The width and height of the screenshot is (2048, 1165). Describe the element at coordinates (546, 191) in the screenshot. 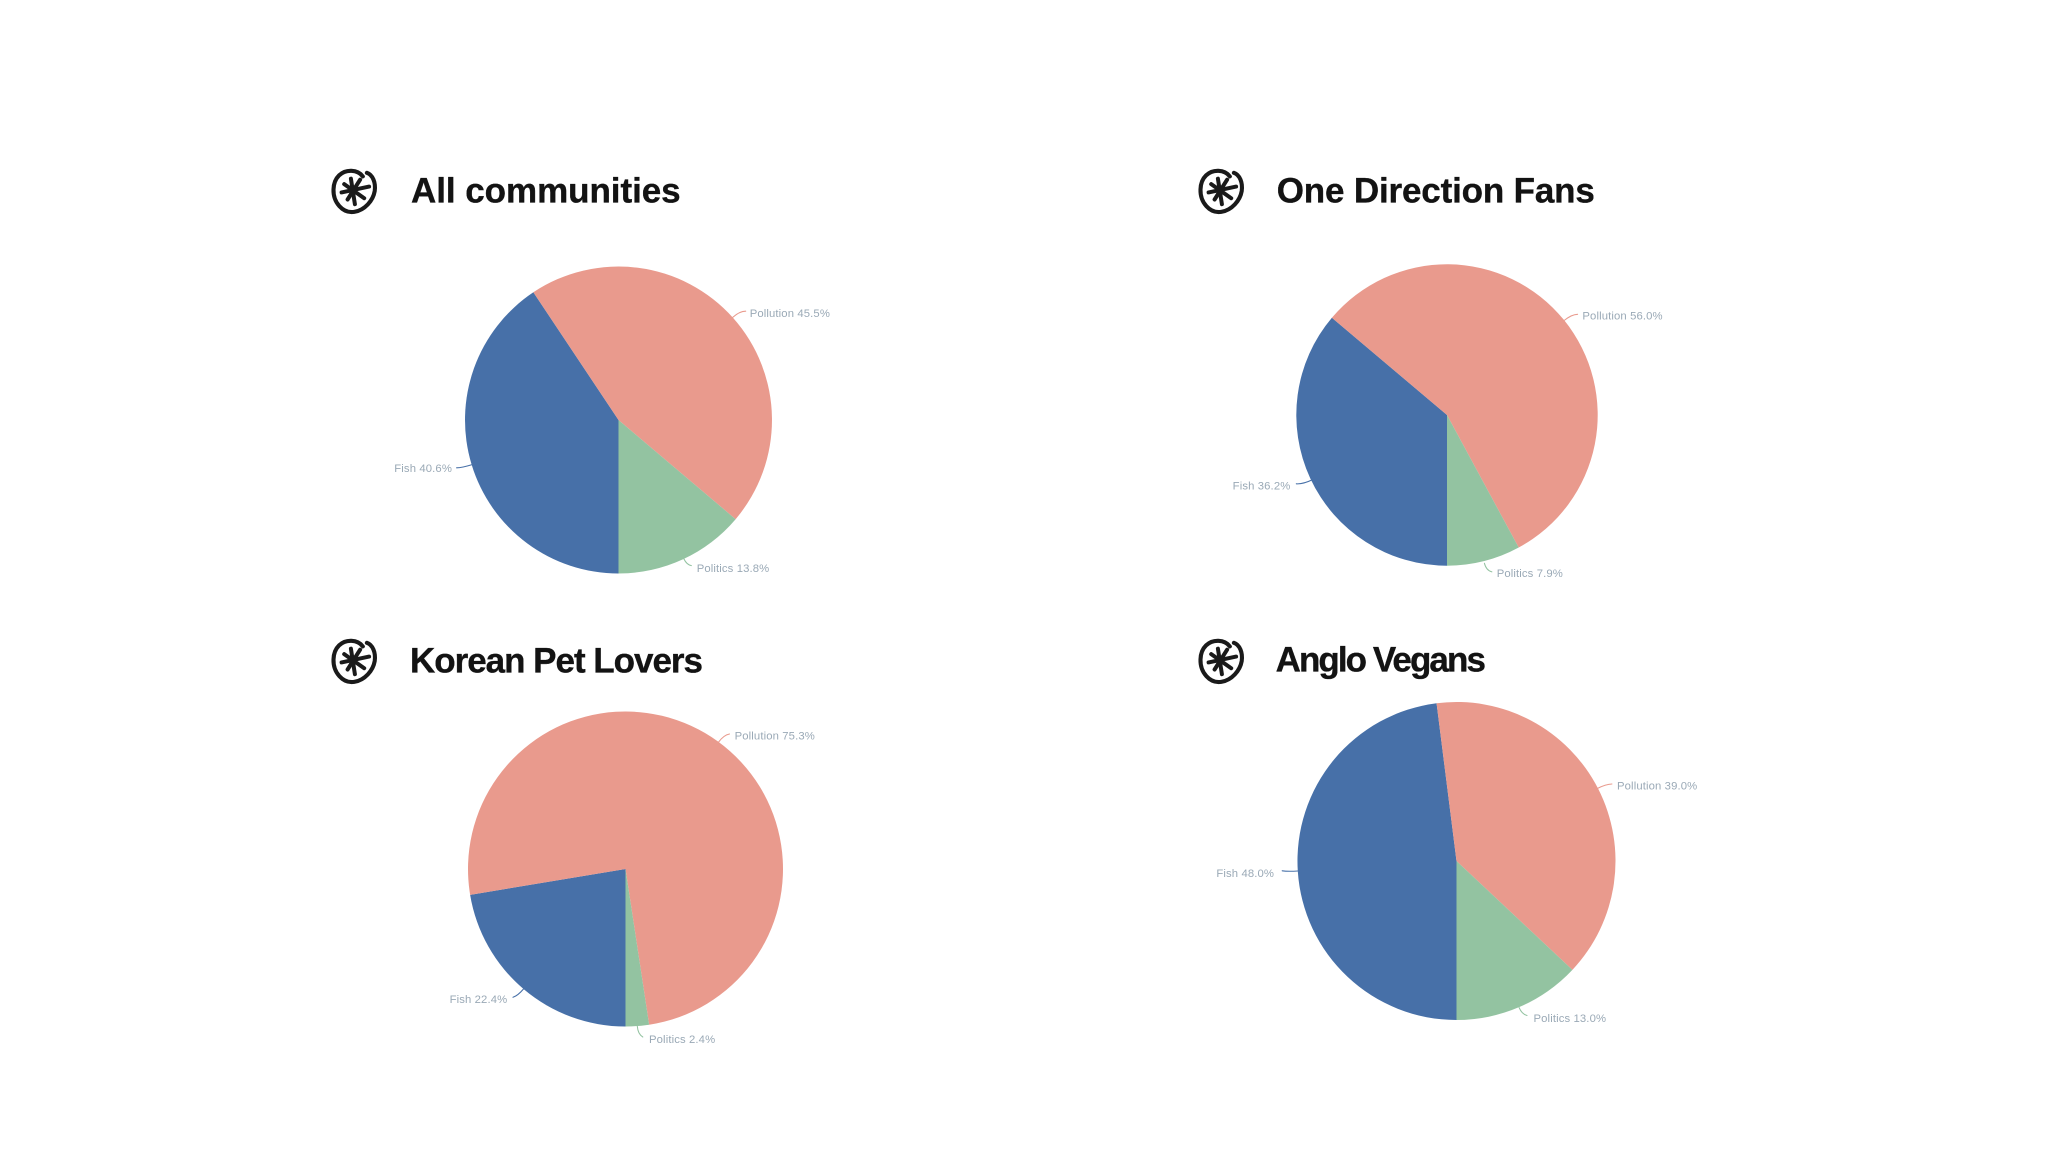

I see `svg-text: All communities` at that location.